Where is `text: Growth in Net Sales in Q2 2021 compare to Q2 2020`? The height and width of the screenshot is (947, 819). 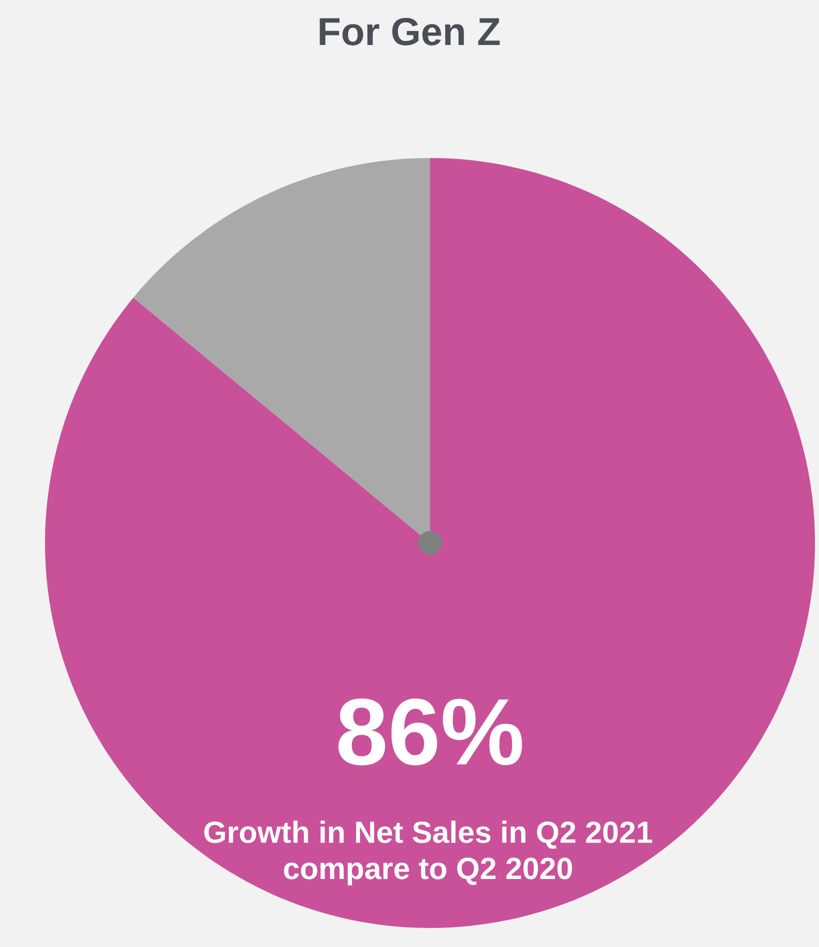
text: Growth in Net Sales in Q2 2021 compare to Q2 2020 is located at coordinates (428, 853).